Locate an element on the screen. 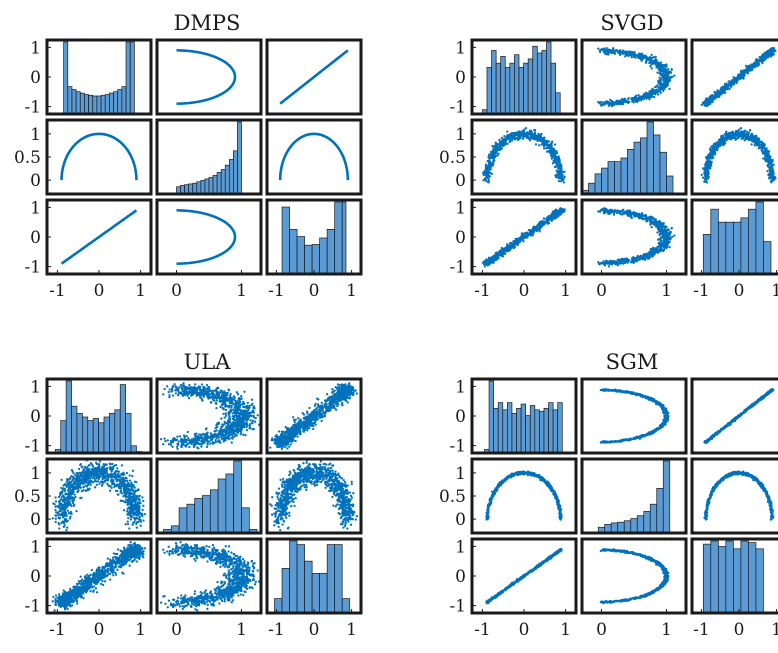 The height and width of the screenshot is (653, 778). cell-r0-c2 is located at coordinates (735, 77).